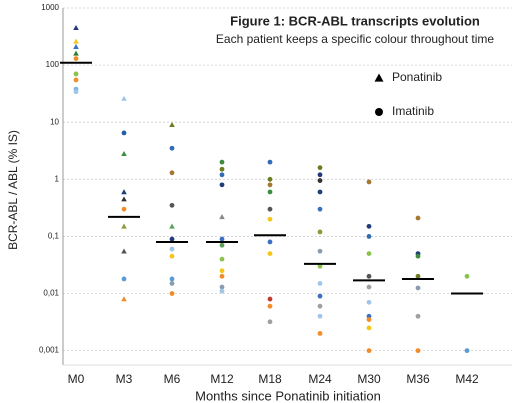 The height and width of the screenshot is (403, 520). What do you see at coordinates (13, 190) in the screenshot?
I see `y-axis-label: BCR-ABL / ABL (% IS)` at bounding box center [13, 190].